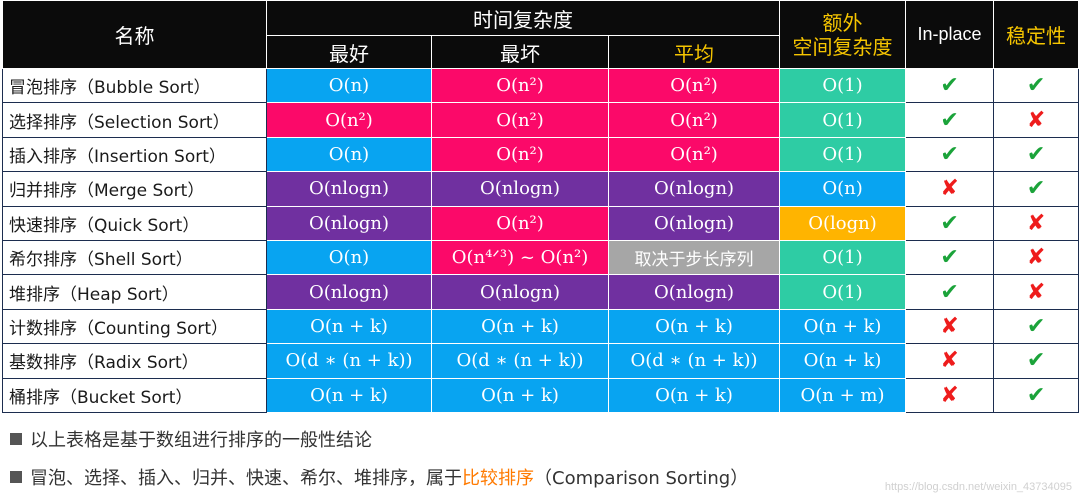  What do you see at coordinates (134, 361) in the screenshot?
I see `algorithm-name: 基数排序（Radix Sort）` at bounding box center [134, 361].